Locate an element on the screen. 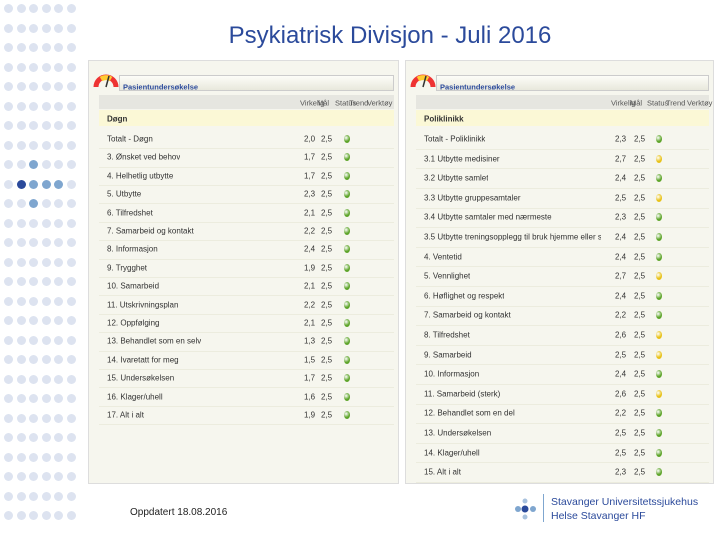 This screenshot has height=540, width=720. actual-value: 1,5 is located at coordinates (310, 360).